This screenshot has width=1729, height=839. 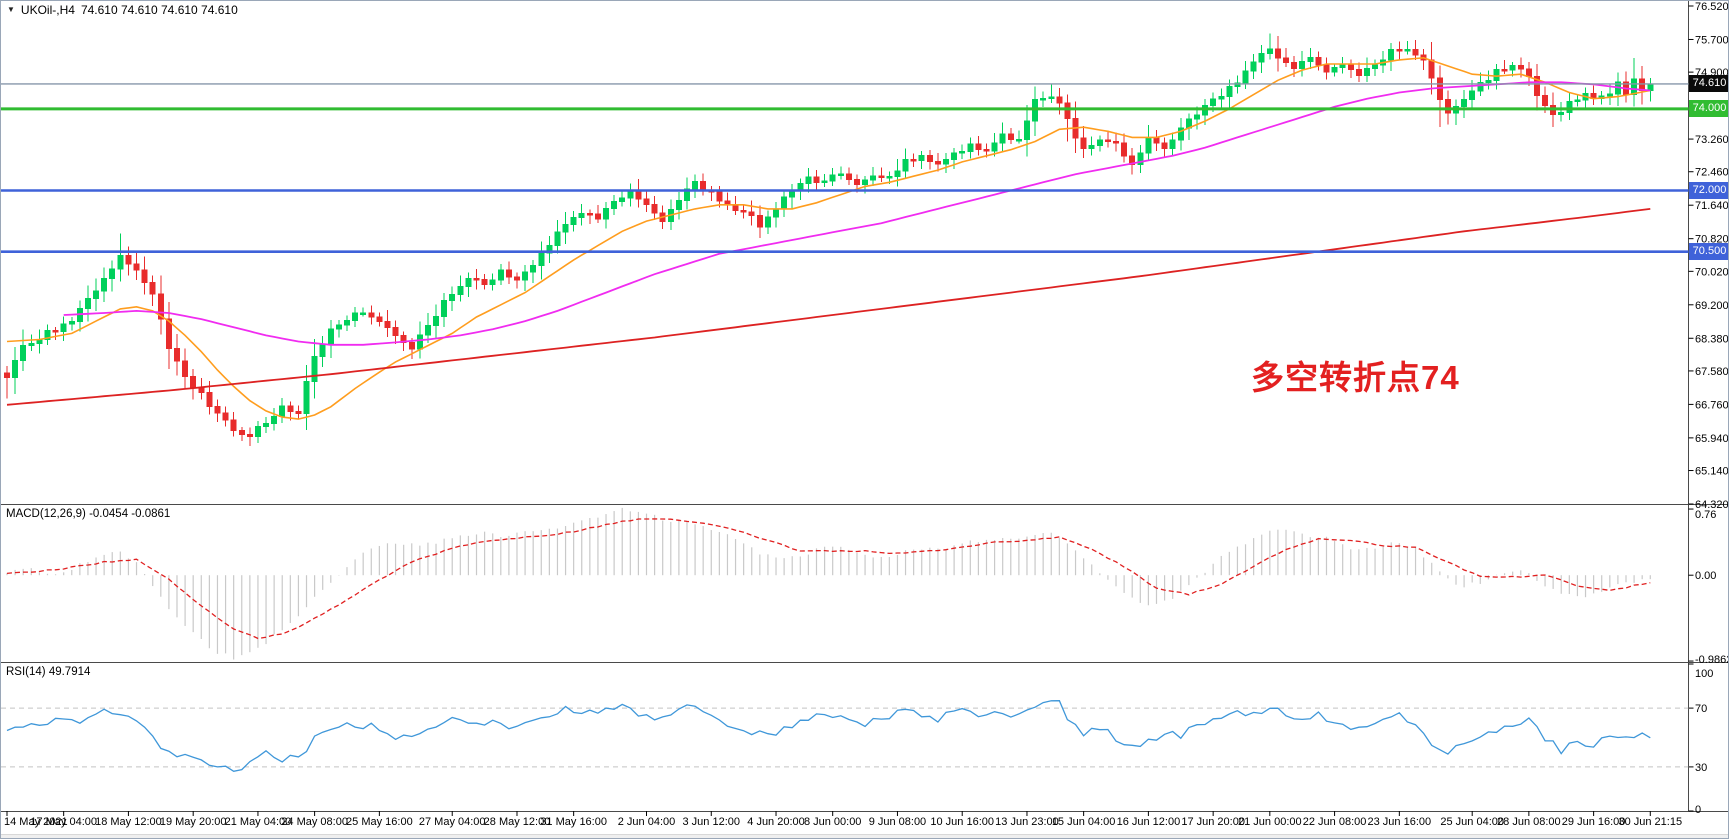 What do you see at coordinates (1472, 822) in the screenshot?
I see `time-axis-label: 25 Jun 04:00` at bounding box center [1472, 822].